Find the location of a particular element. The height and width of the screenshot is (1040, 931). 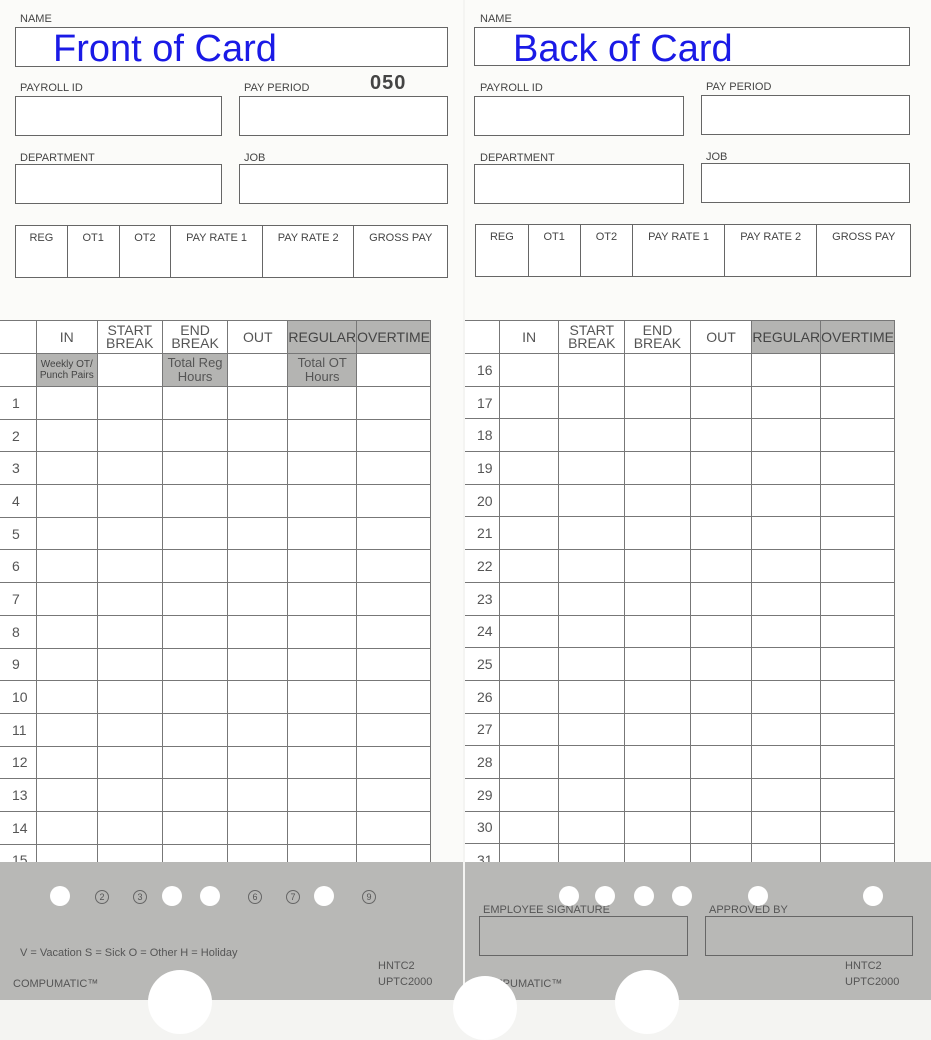

job-field is located at coordinates (343, 184).